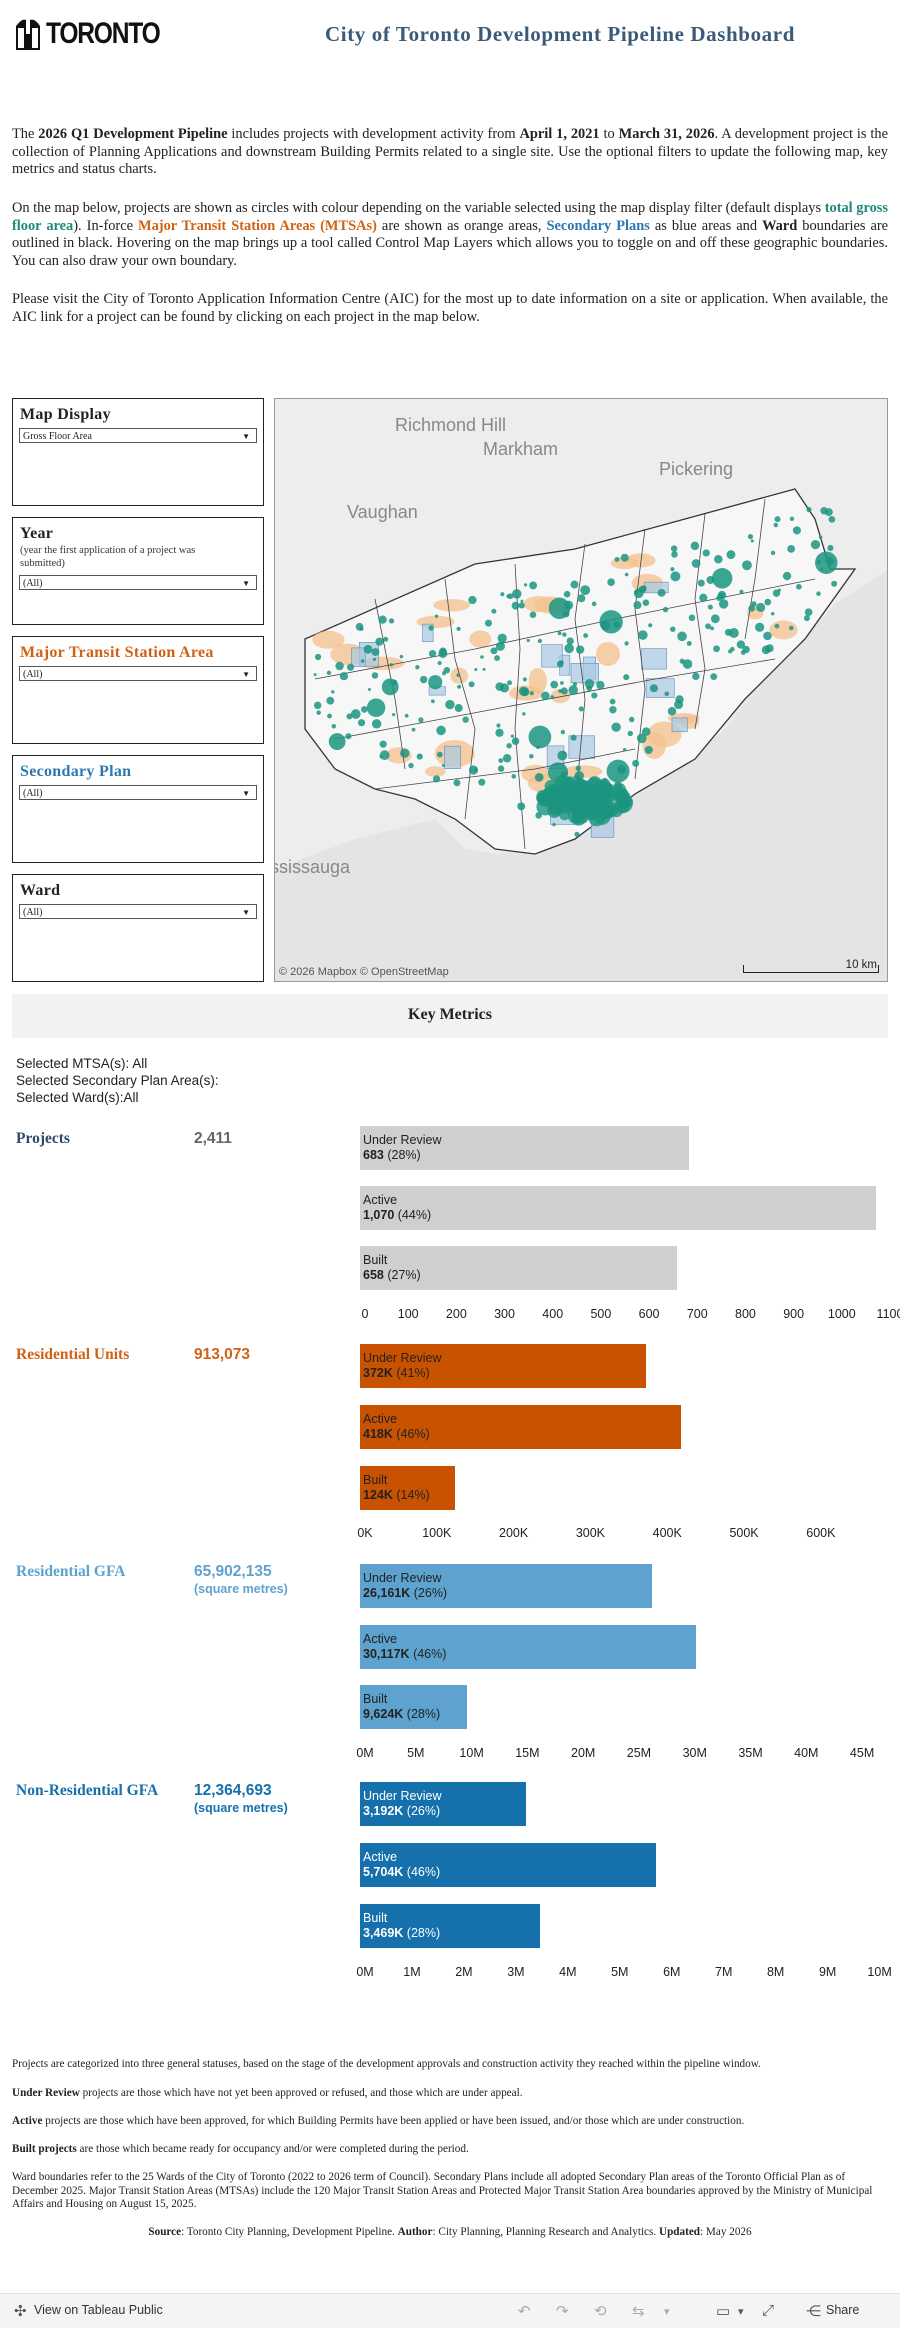 The width and height of the screenshot is (900, 2328). I want to click on mtsa-area, so click(435, 771).